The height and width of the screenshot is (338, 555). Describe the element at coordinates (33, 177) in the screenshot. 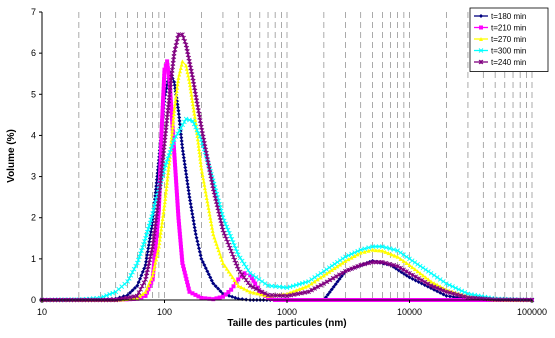

I see `y-tick-label: 3` at that location.